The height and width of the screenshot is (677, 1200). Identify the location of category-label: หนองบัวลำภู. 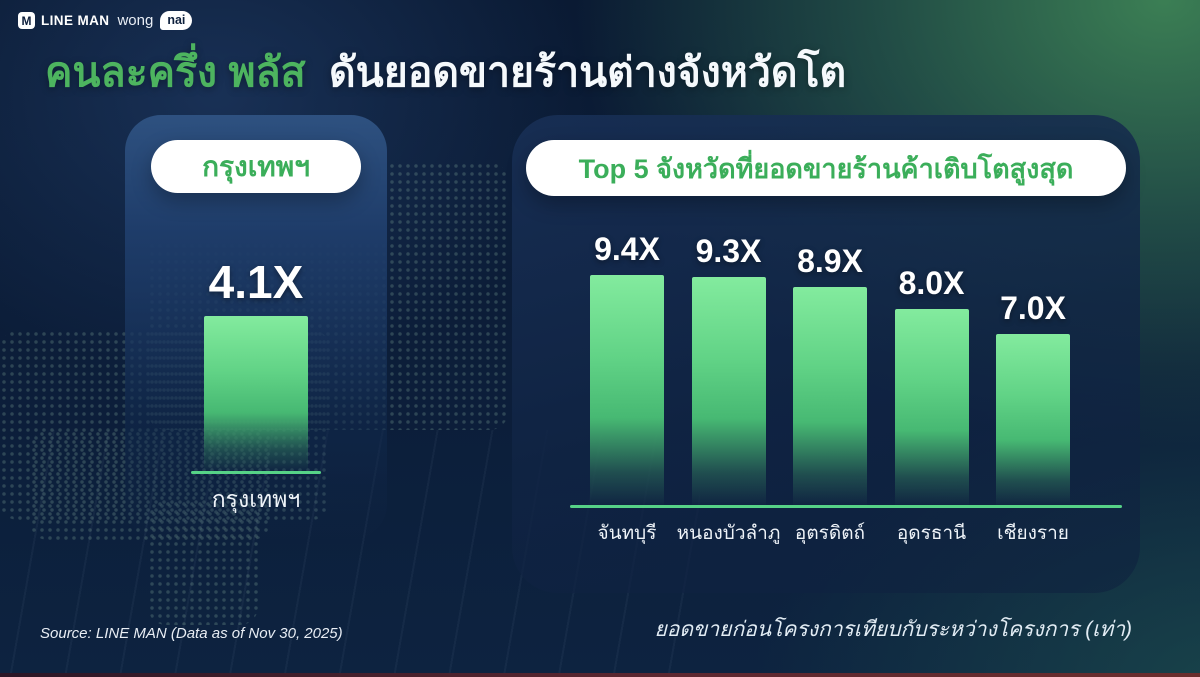
(728, 533).